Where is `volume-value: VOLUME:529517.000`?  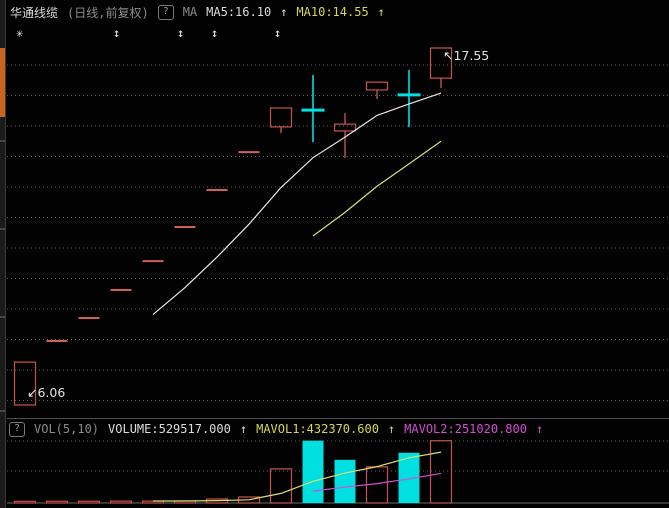 volume-value: VOLUME:529517.000 is located at coordinates (169, 429).